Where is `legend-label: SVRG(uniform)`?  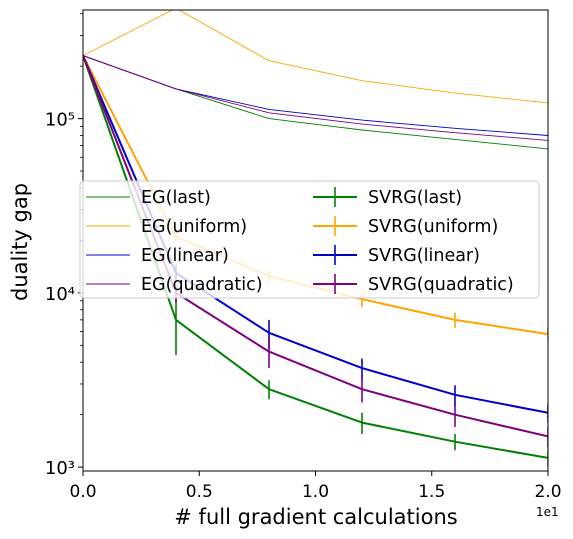 legend-label: SVRG(uniform) is located at coordinates (433, 227).